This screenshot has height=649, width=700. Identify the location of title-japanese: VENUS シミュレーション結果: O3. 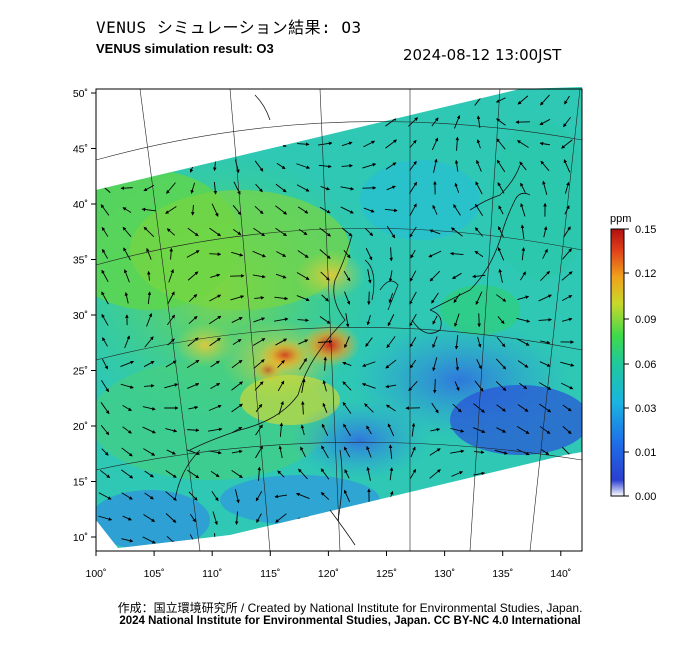
(229, 27).